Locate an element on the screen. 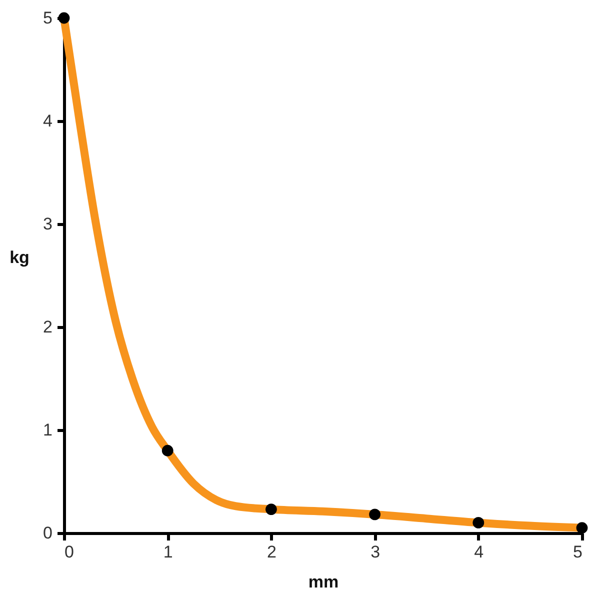  x-tick-label: 5 is located at coordinates (577, 552).